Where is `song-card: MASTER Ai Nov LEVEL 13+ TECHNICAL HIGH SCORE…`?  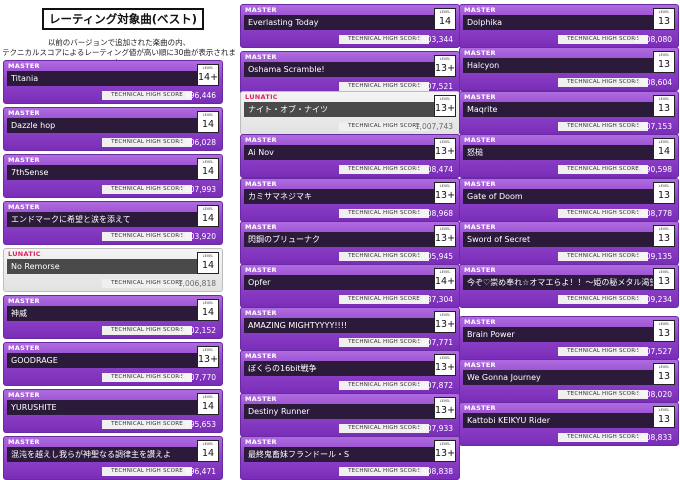
song-card: MASTER Ai Nov LEVEL 13+ TECHNICAL HIGH SCORE… is located at coordinates (350, 156).